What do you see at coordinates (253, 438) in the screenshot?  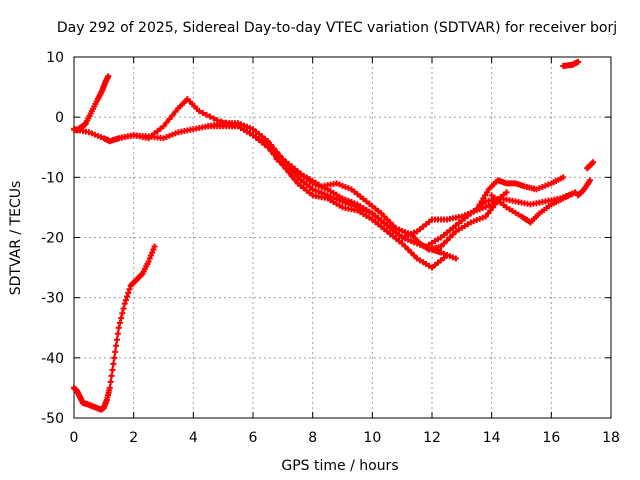 I see `x-tick-label: 6` at bounding box center [253, 438].